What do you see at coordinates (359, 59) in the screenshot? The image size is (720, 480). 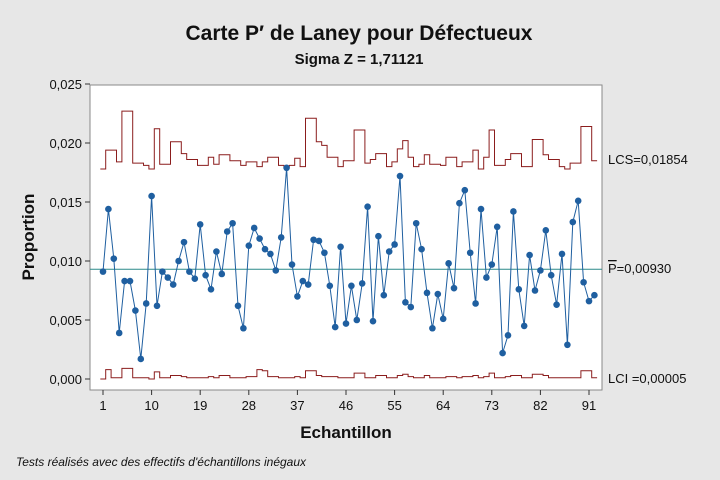 I see `chart-subtitle: Sigma Z = 1,71121` at bounding box center [359, 59].